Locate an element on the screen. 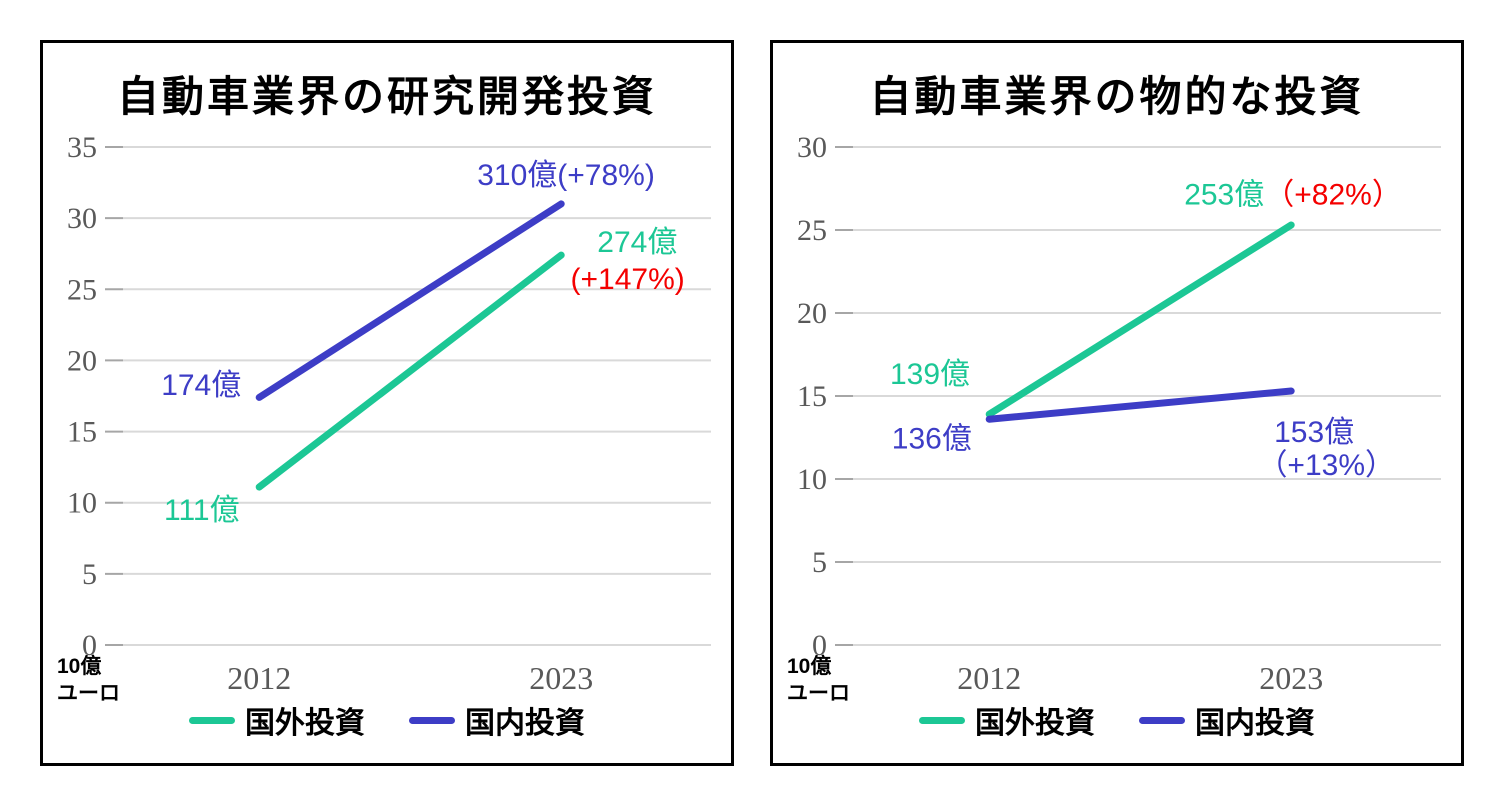 The width and height of the screenshot is (1500, 797). svg-text: （+13%） is located at coordinates (1326, 465).